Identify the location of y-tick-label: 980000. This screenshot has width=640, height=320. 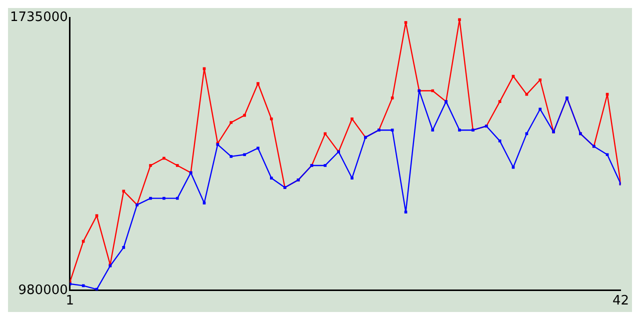
(43, 290).